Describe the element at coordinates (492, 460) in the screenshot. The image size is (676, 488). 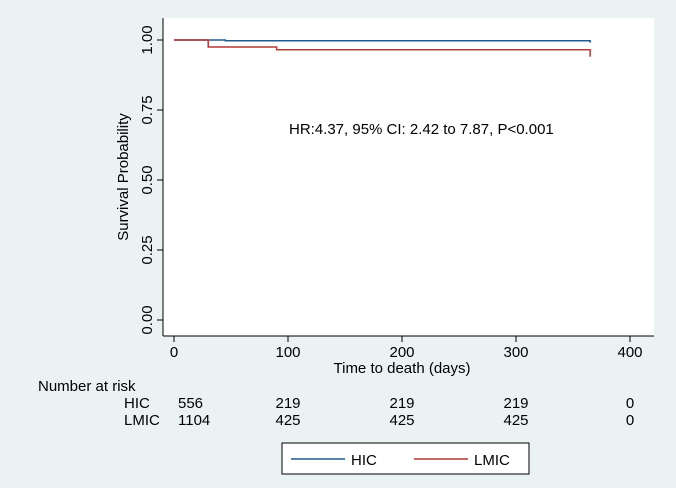
I see `legend-label-lmic: LMIC` at that location.